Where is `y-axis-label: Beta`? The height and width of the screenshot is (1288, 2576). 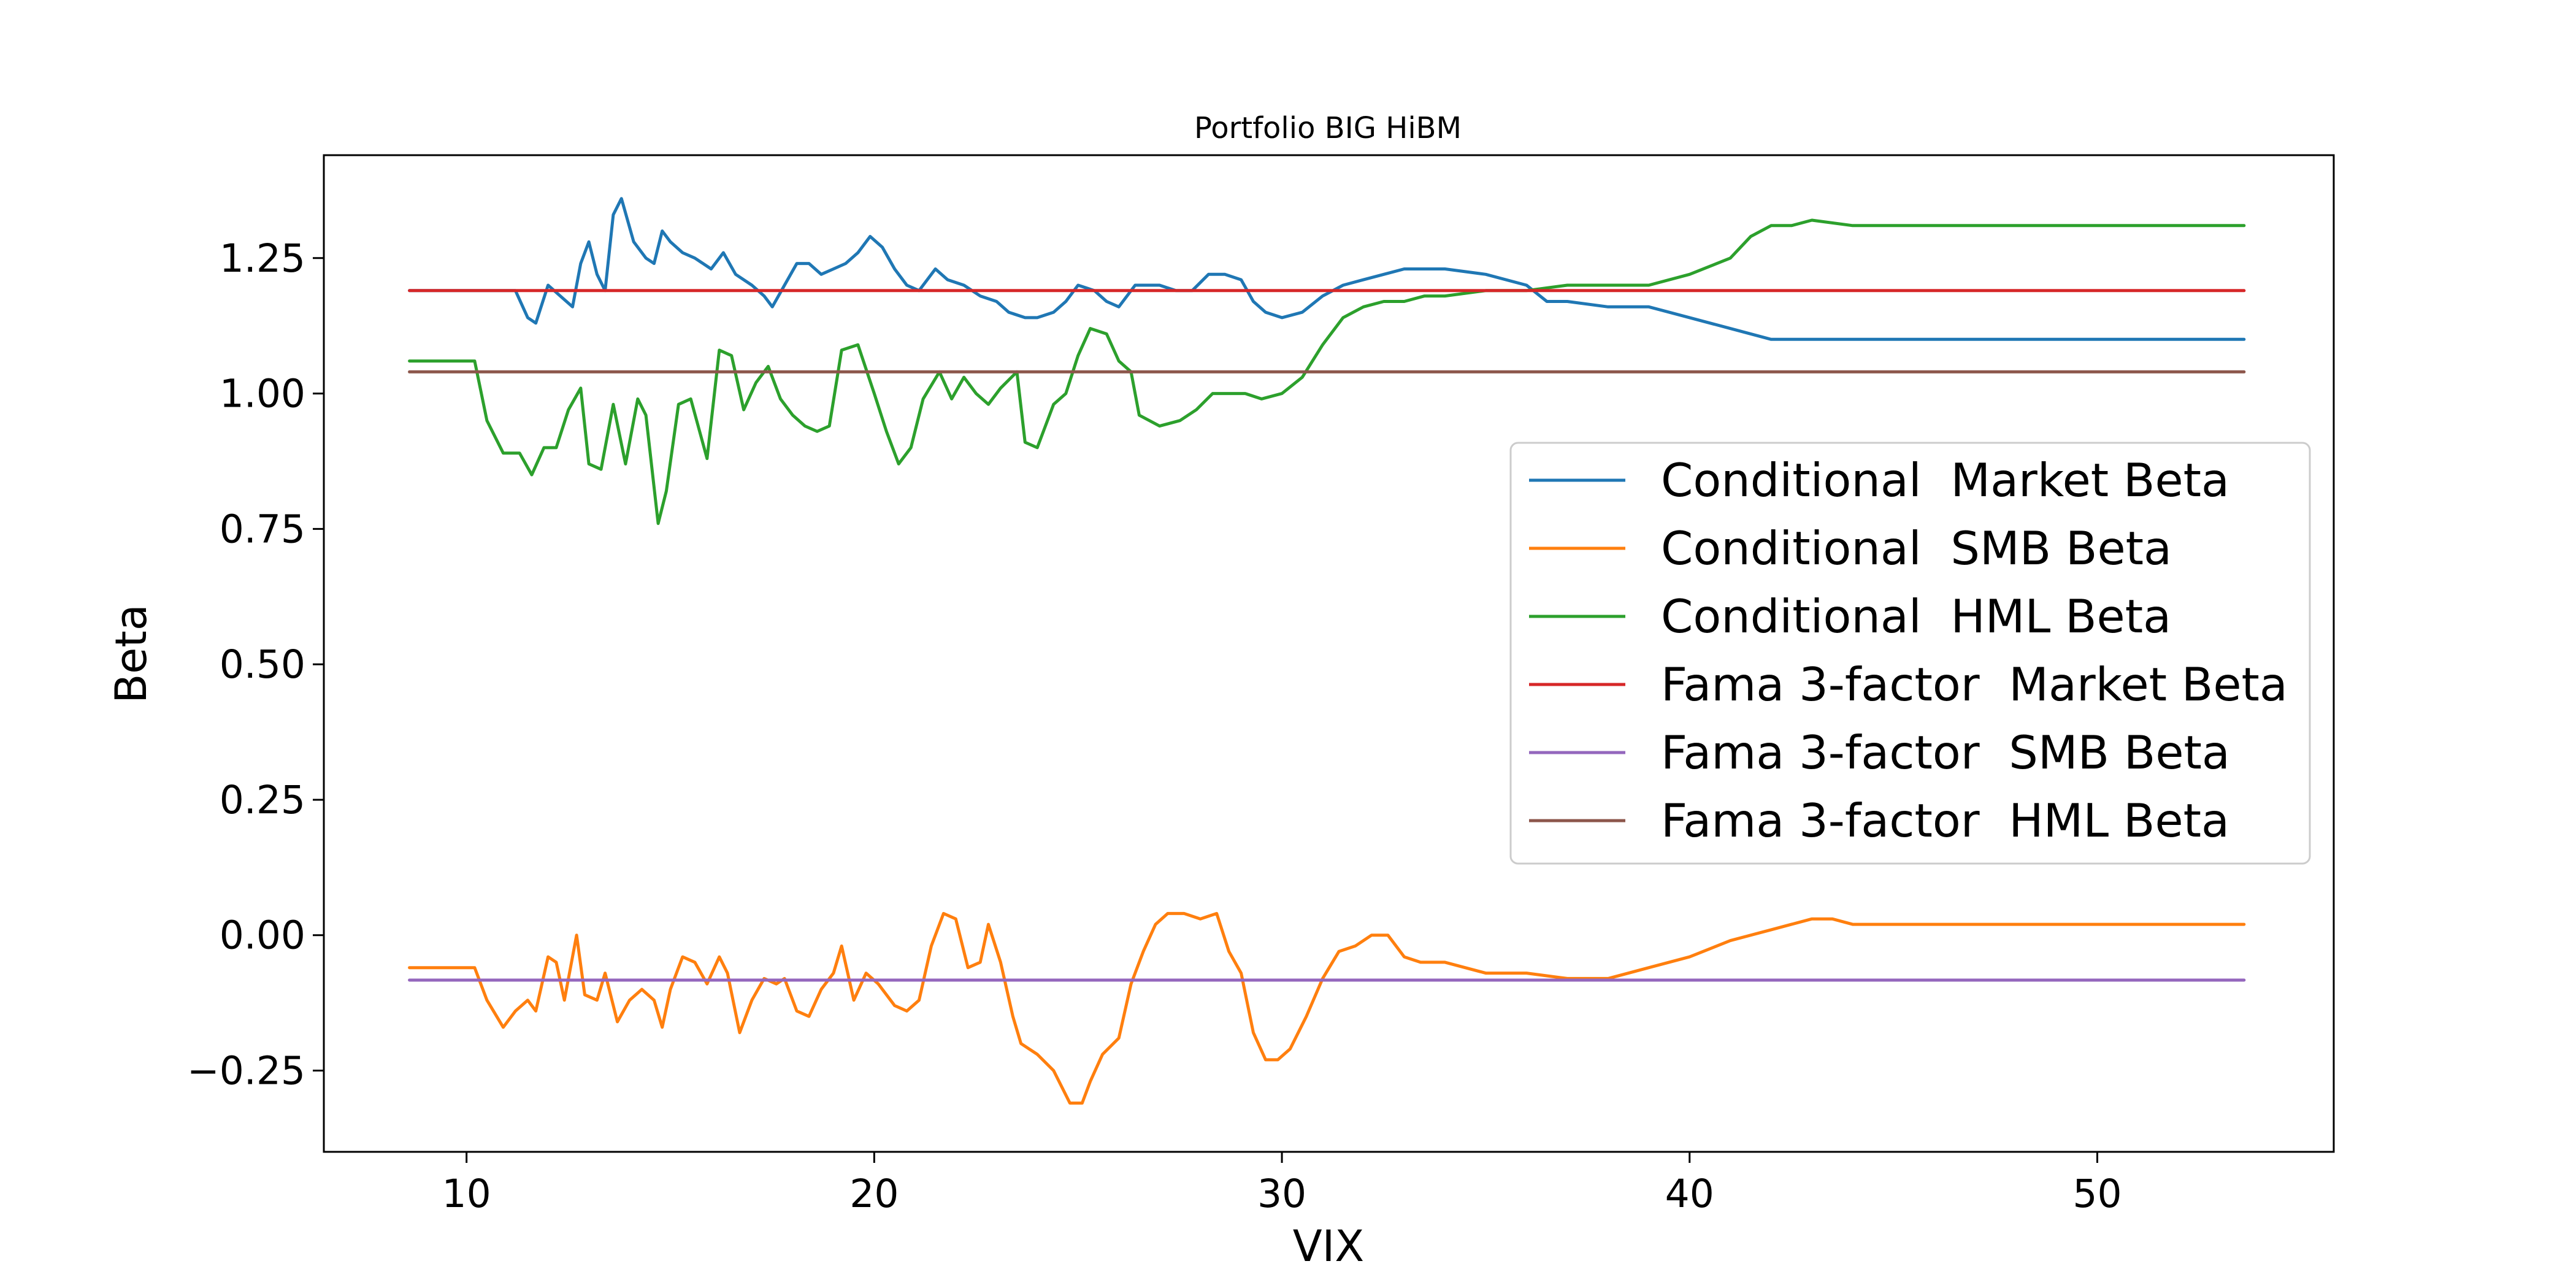
y-axis-label: Beta is located at coordinates (131, 653).